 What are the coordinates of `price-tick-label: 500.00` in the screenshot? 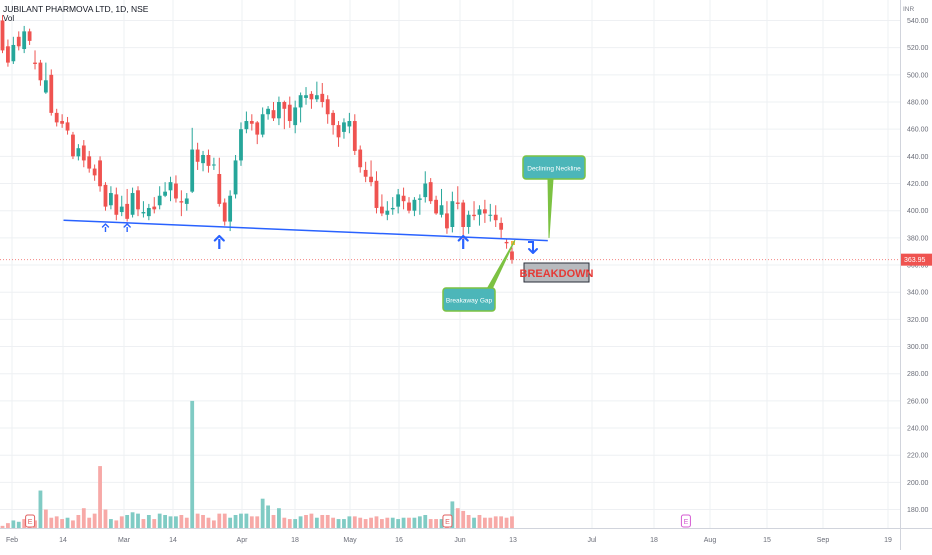 It's located at (918, 75).